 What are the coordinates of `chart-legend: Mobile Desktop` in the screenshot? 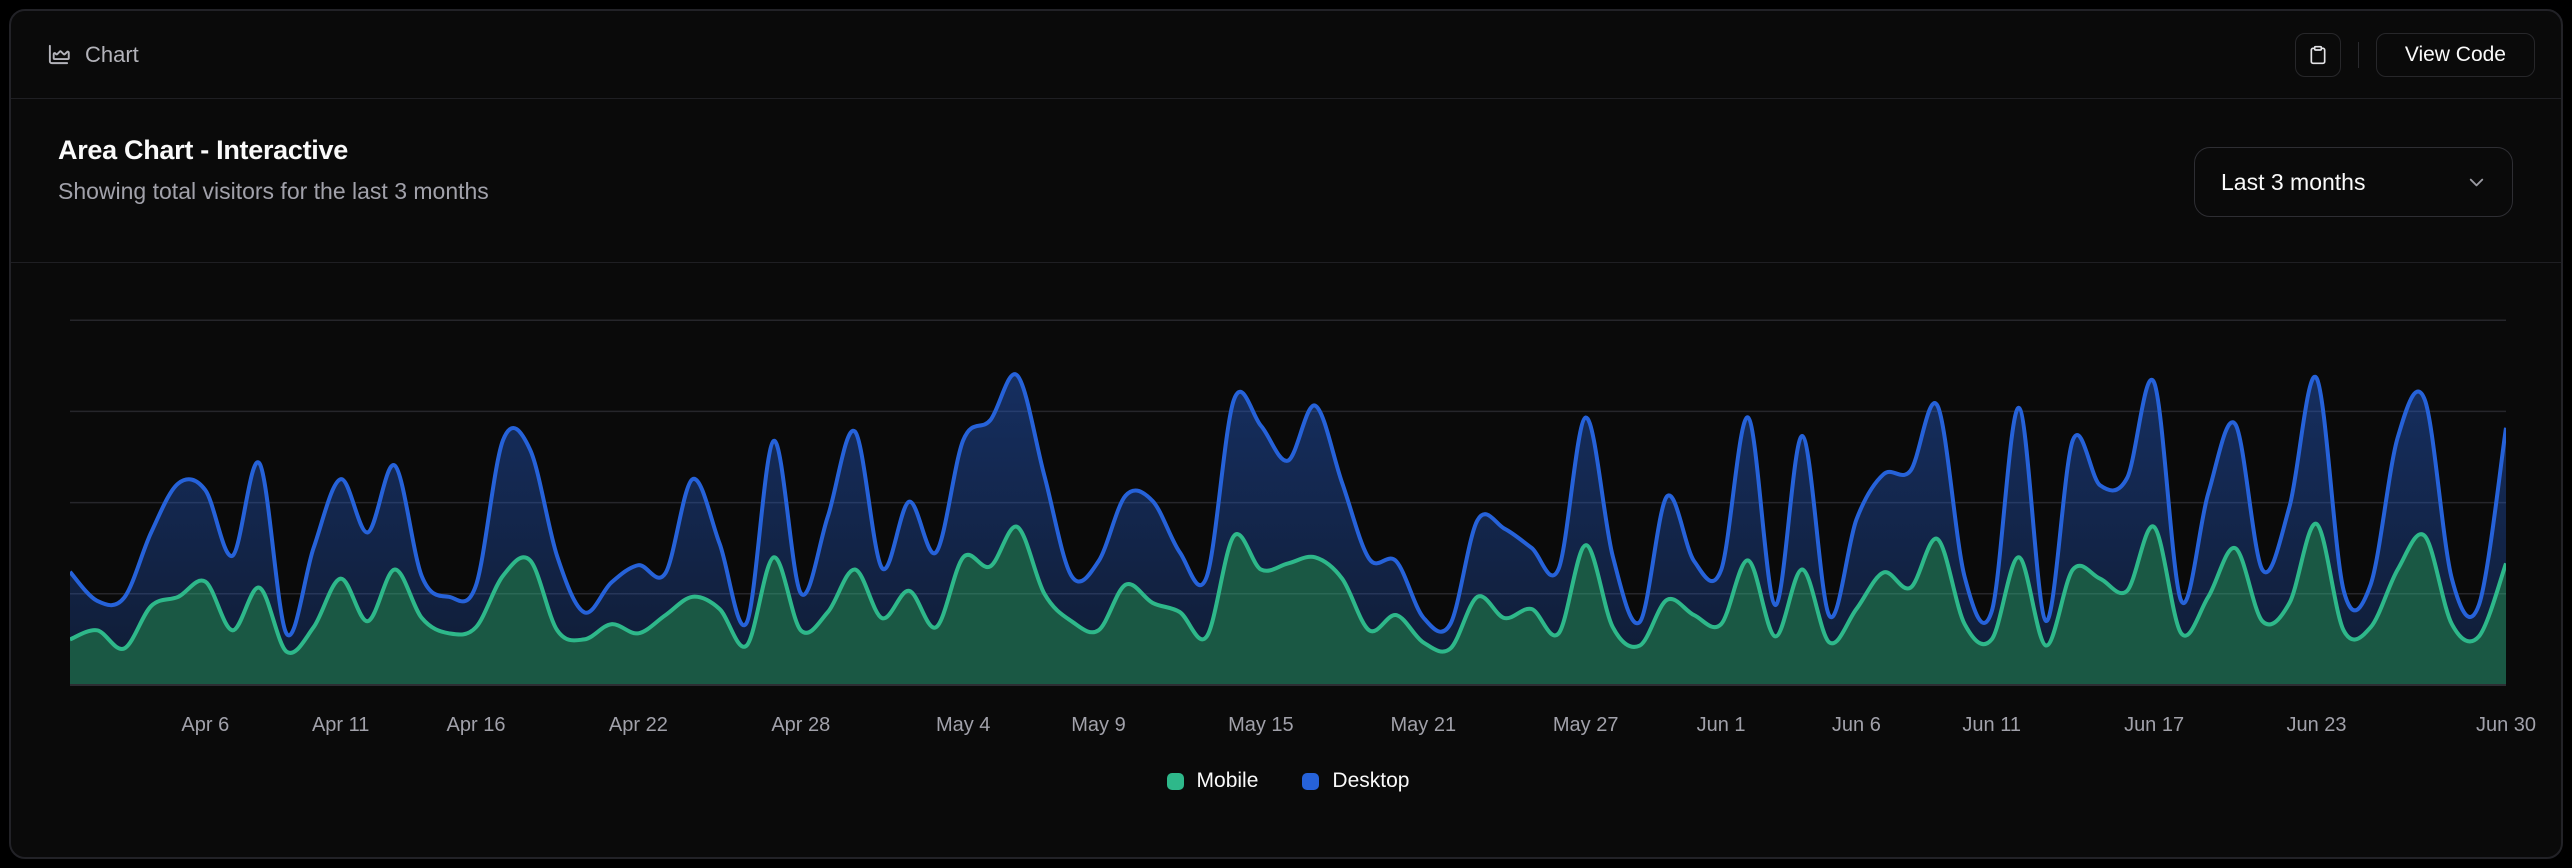 It's located at (1286, 781).